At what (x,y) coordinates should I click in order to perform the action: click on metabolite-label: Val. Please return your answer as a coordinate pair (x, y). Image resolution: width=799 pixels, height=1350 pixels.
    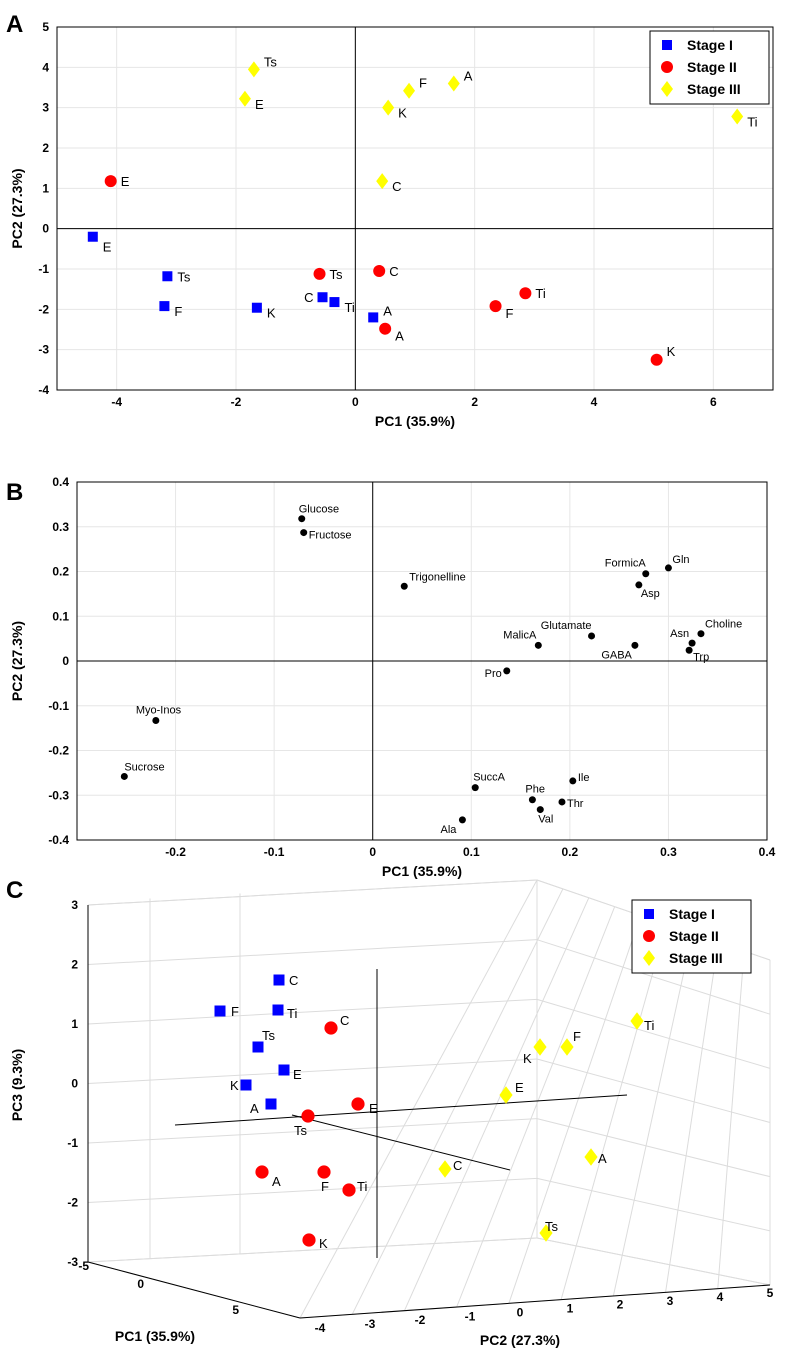
    Looking at the image, I should click on (545, 820).